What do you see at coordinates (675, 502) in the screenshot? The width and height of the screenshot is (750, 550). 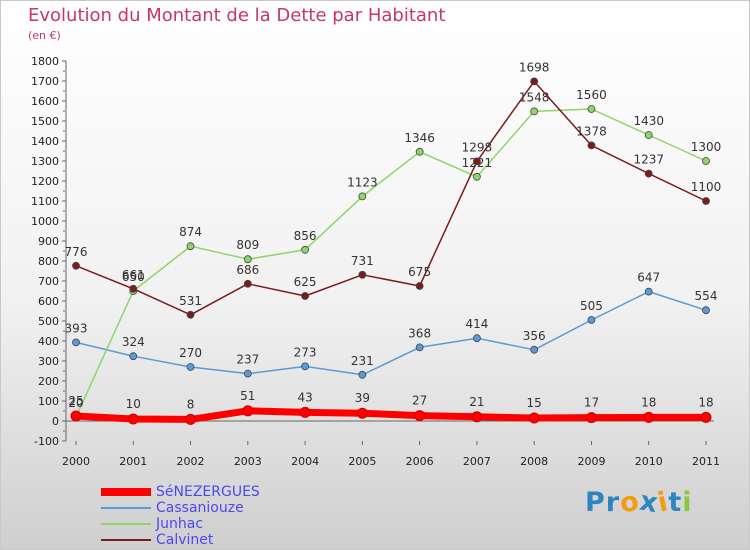 I see `logo-letter: t` at bounding box center [675, 502].